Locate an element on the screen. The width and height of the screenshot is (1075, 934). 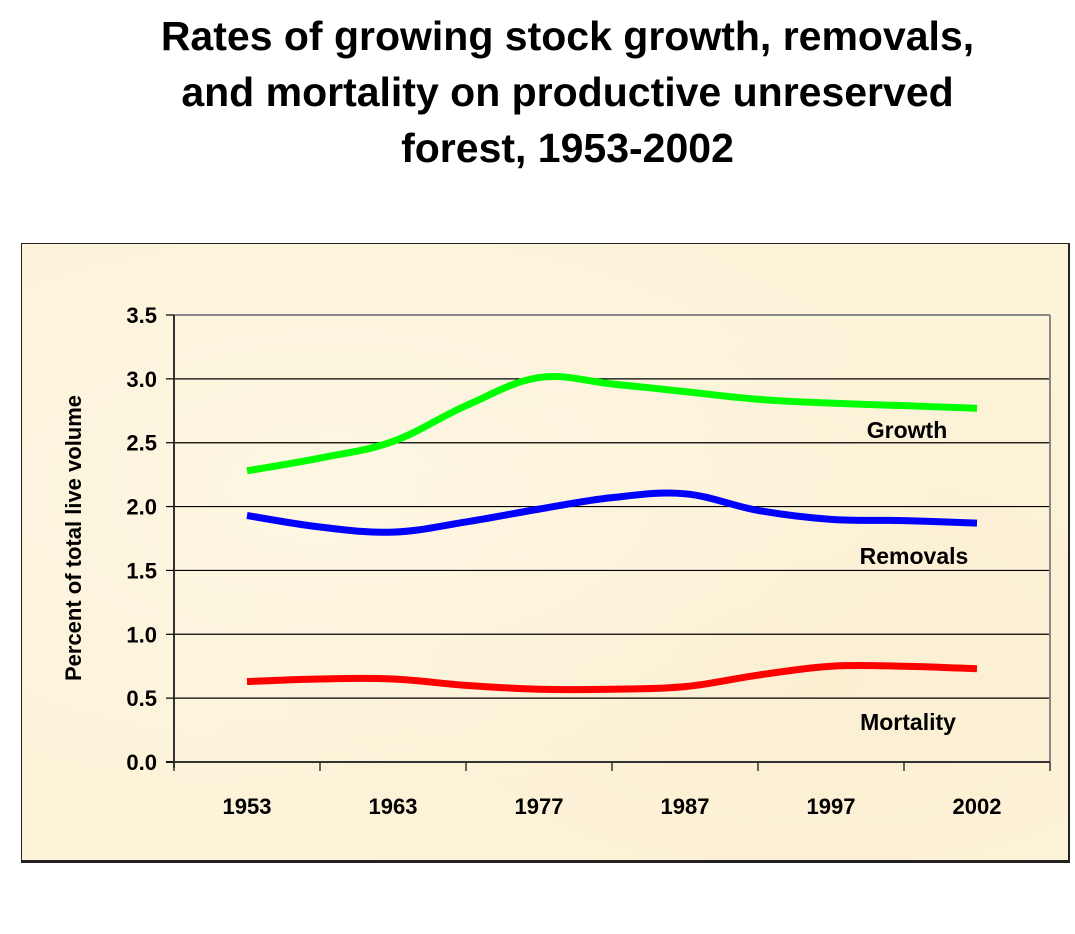
chart-title-line-3: forest, 1953-2002 is located at coordinates (567, 148).